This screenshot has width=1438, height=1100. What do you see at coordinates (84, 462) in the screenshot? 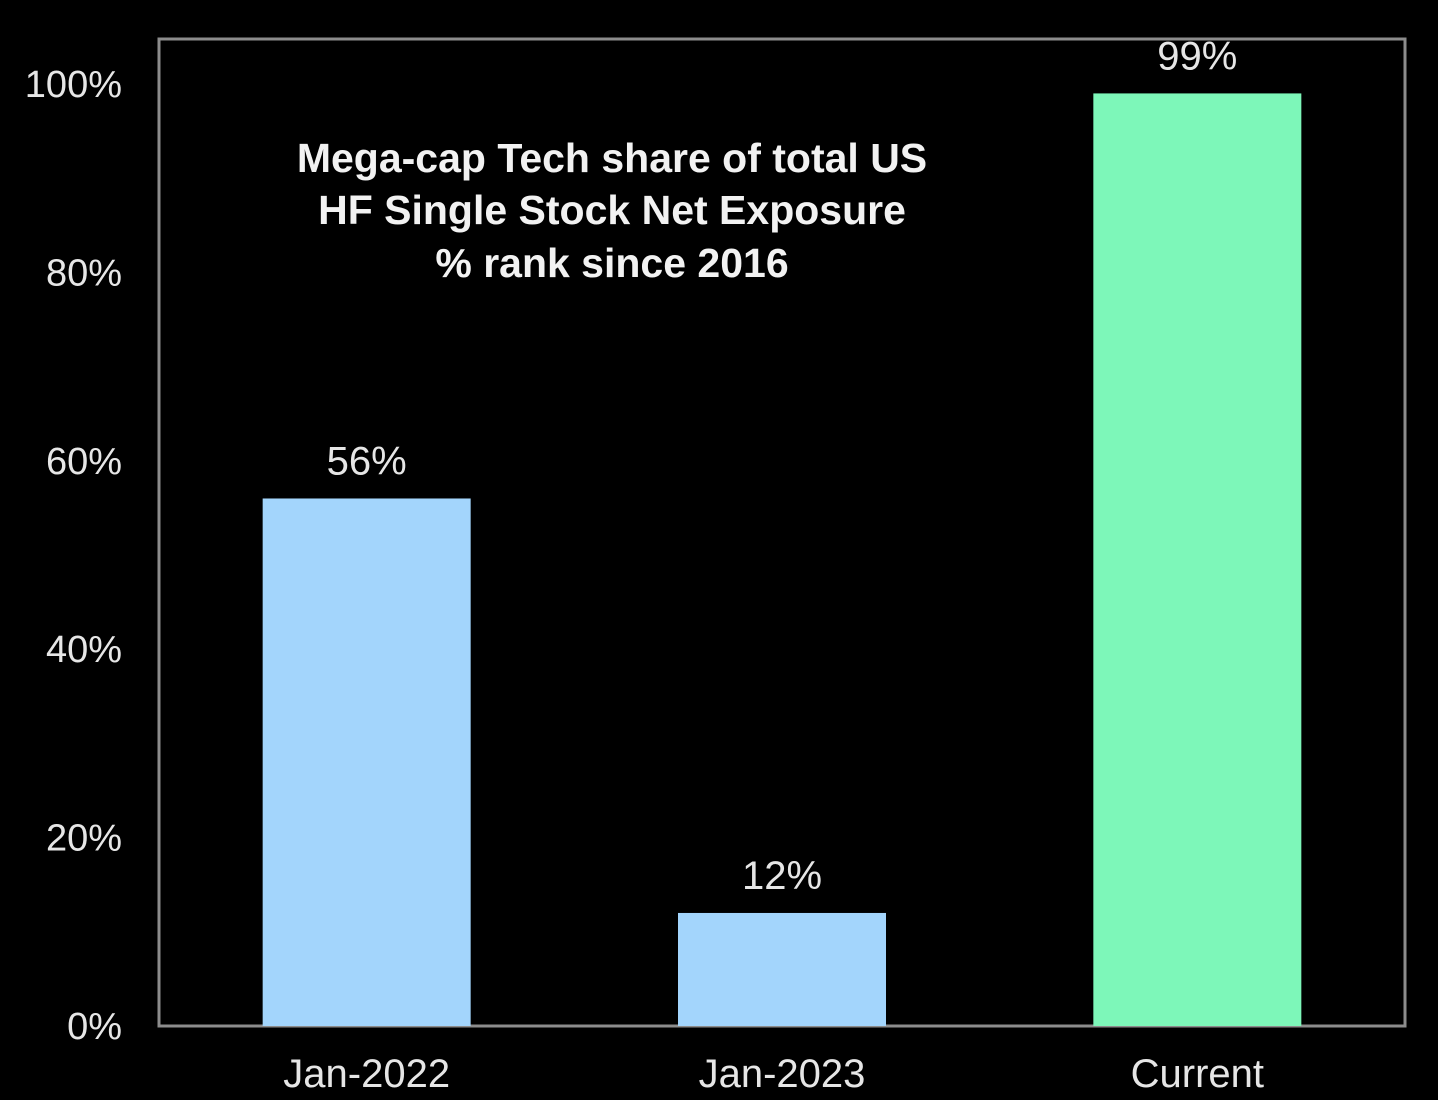
I see `y-tick-label: 60%` at bounding box center [84, 462].